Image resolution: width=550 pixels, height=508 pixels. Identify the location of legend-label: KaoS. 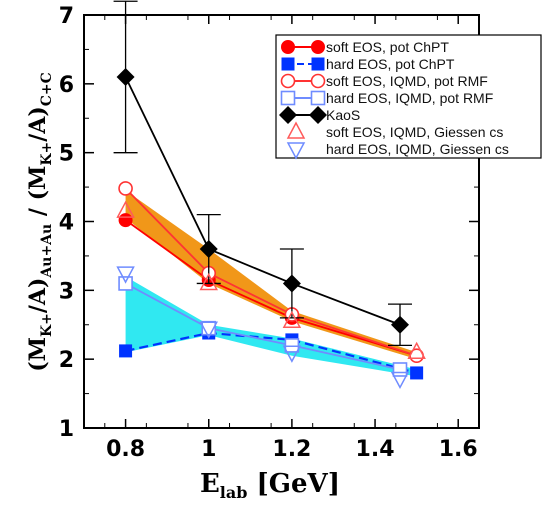
(343, 115).